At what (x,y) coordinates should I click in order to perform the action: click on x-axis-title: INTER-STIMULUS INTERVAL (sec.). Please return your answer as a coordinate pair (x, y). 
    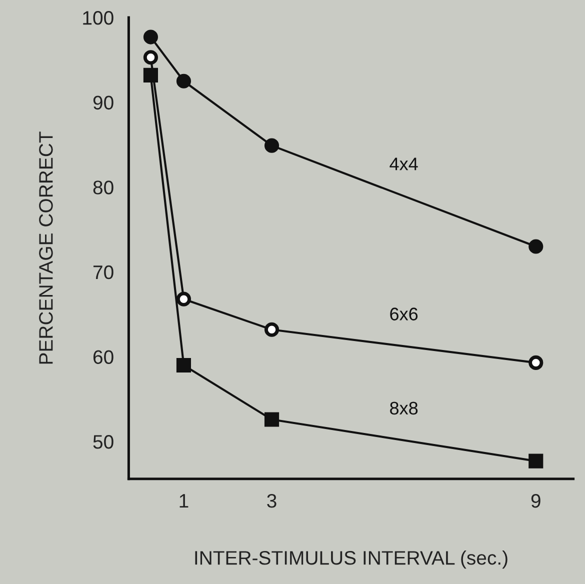
    Looking at the image, I should click on (351, 559).